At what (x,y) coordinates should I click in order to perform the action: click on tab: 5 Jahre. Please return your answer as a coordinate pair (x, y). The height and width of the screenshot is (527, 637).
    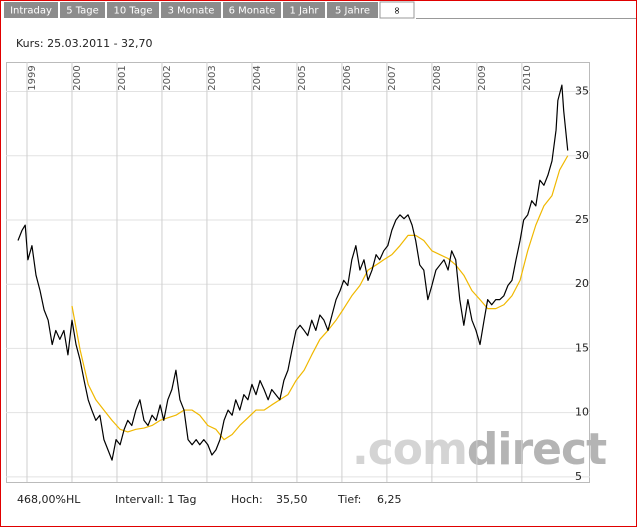
    Looking at the image, I should click on (352, 10).